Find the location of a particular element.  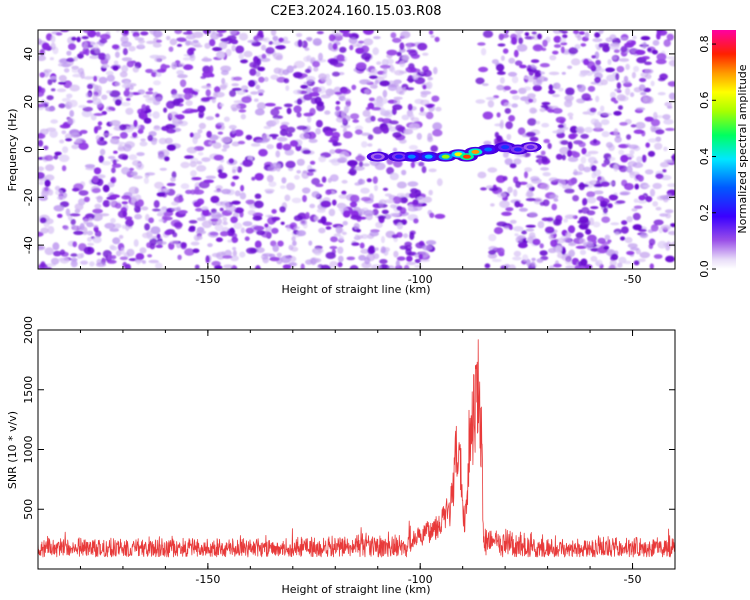

colorbar-ticks: 0.0 0.2 0.4 0.6 0.8 is located at coordinates (707, 156).